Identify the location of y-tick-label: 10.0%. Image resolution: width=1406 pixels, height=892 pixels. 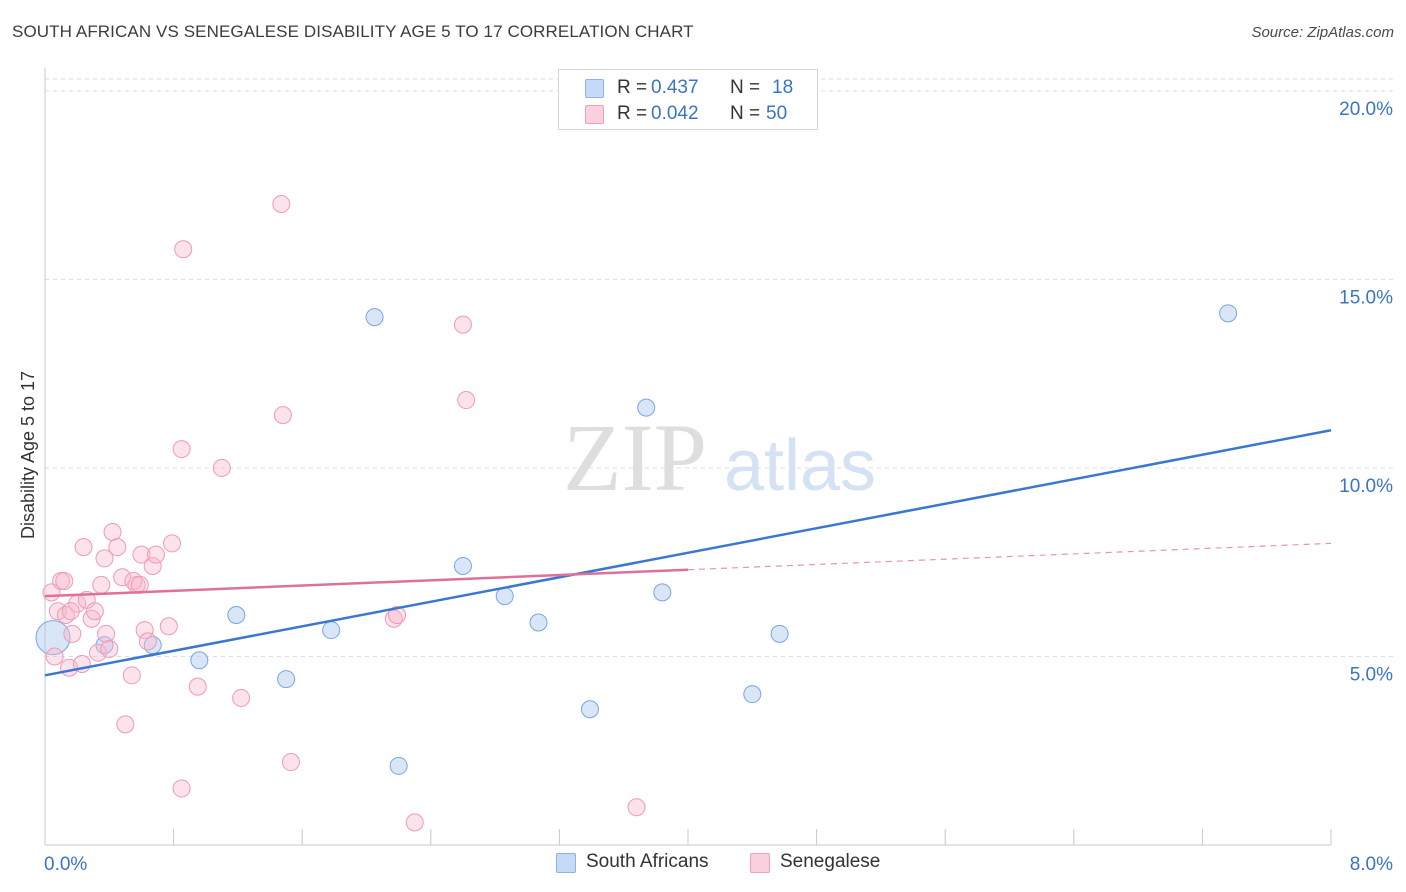
(1366, 486).